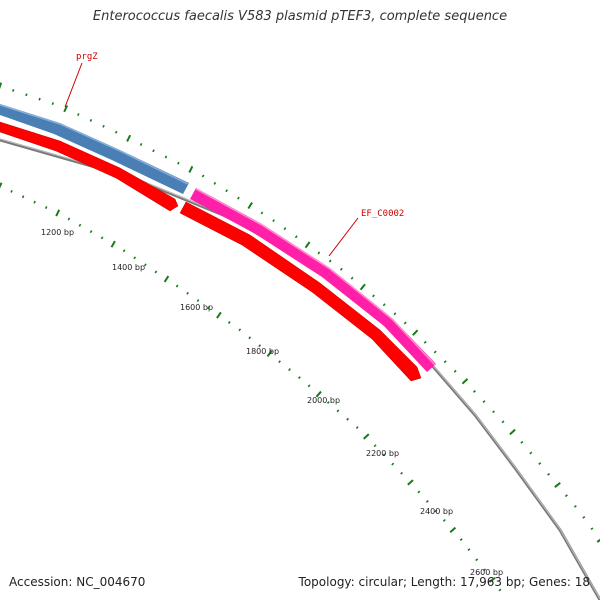 This screenshot has width=600, height=604. I want to click on gene-EF_C0002-arc-highlight, so click(315, 277).